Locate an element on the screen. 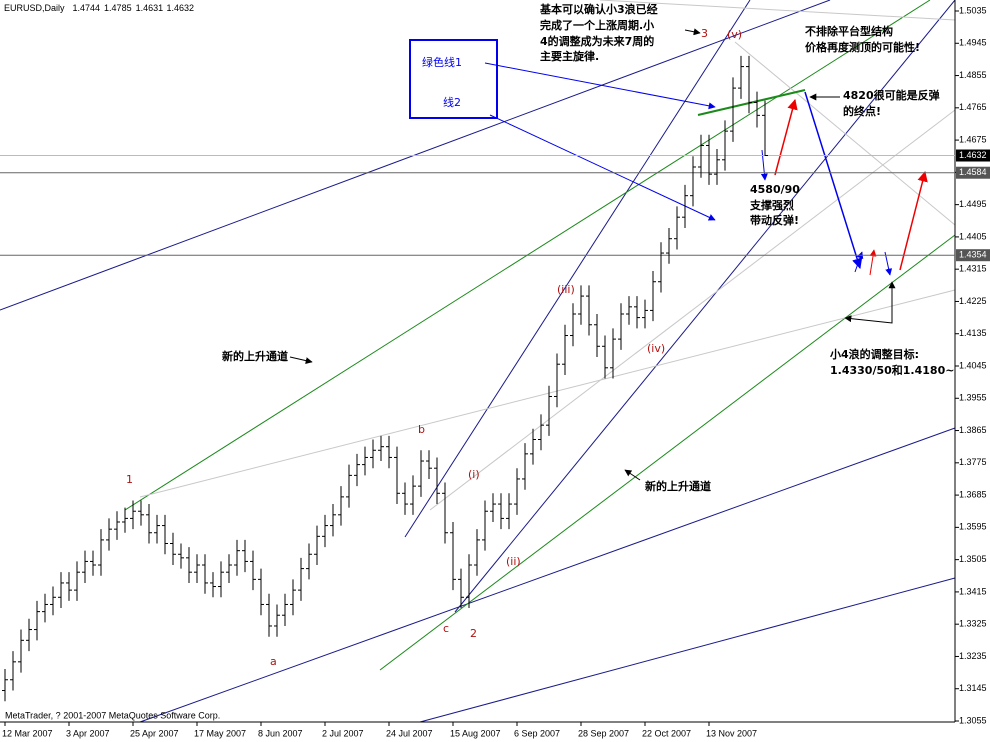 Image resolution: width=990 pixels, height=742 pixels. y-tick-label: 1.3505 is located at coordinates (973, 559).